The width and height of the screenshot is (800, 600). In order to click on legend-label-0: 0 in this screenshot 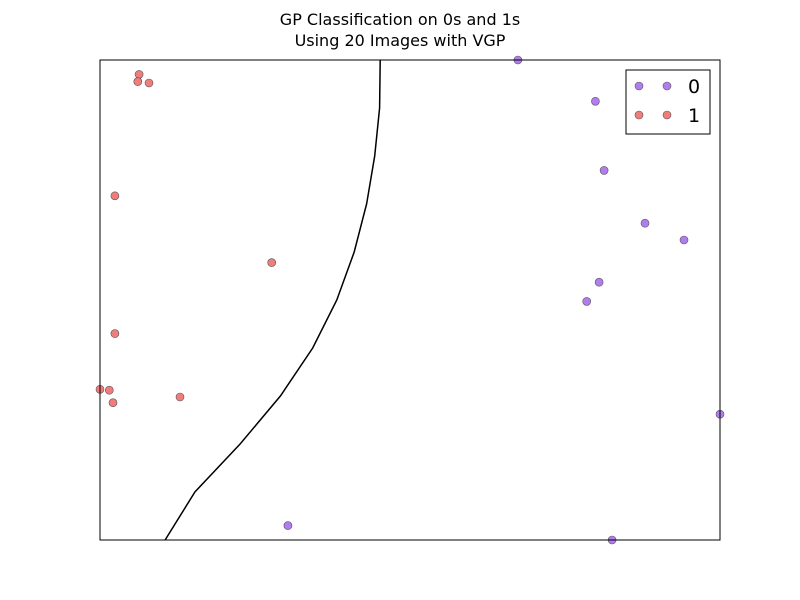, I will do `click(694, 87)`.